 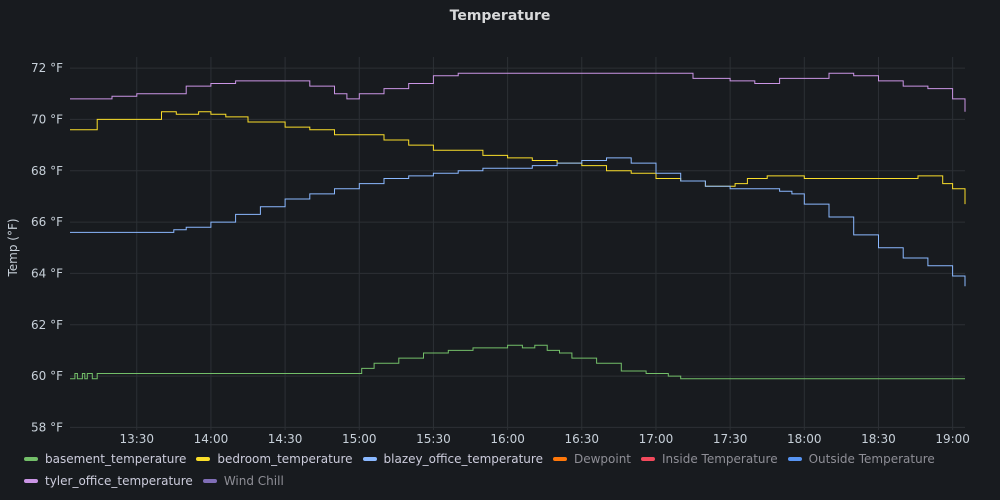 I want to click on y-tick-label: 60 °F, so click(x=47, y=376).